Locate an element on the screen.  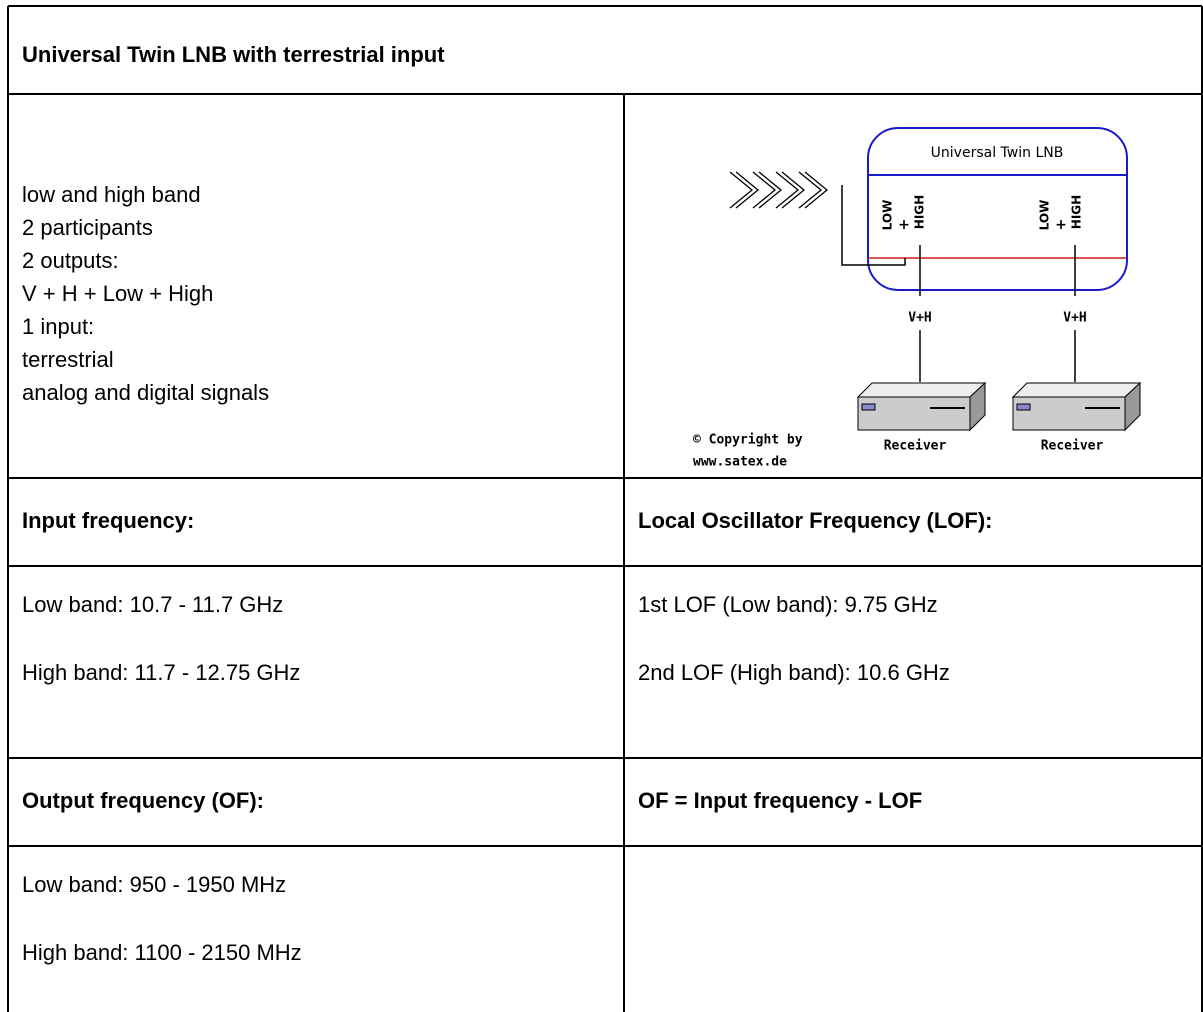
cell-line: 2nd LOF (High band): 10.6 GHz is located at coordinates (794, 672).